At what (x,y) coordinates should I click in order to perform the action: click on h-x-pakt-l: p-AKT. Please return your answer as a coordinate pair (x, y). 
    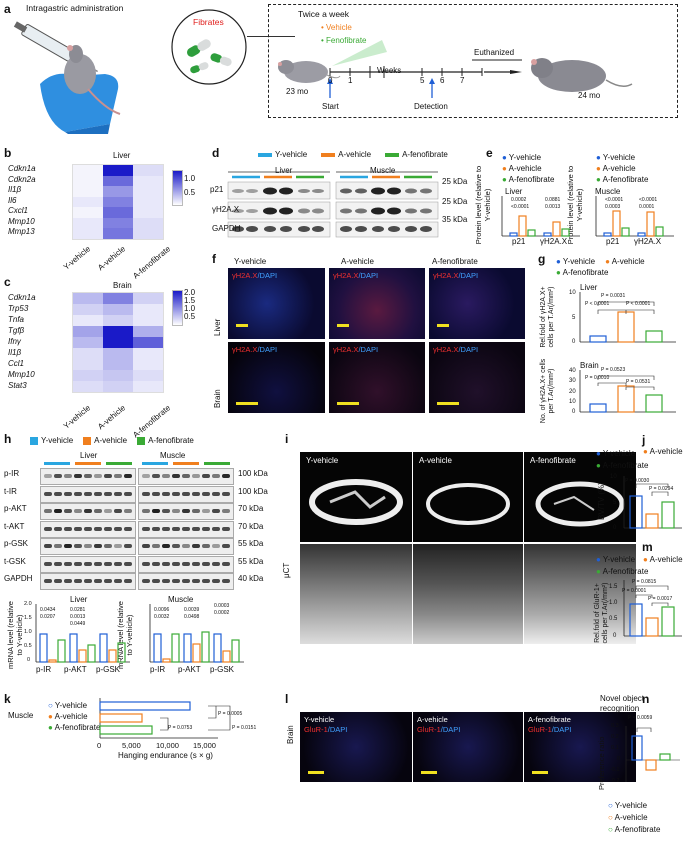
    Looking at the image, I should click on (75, 669).